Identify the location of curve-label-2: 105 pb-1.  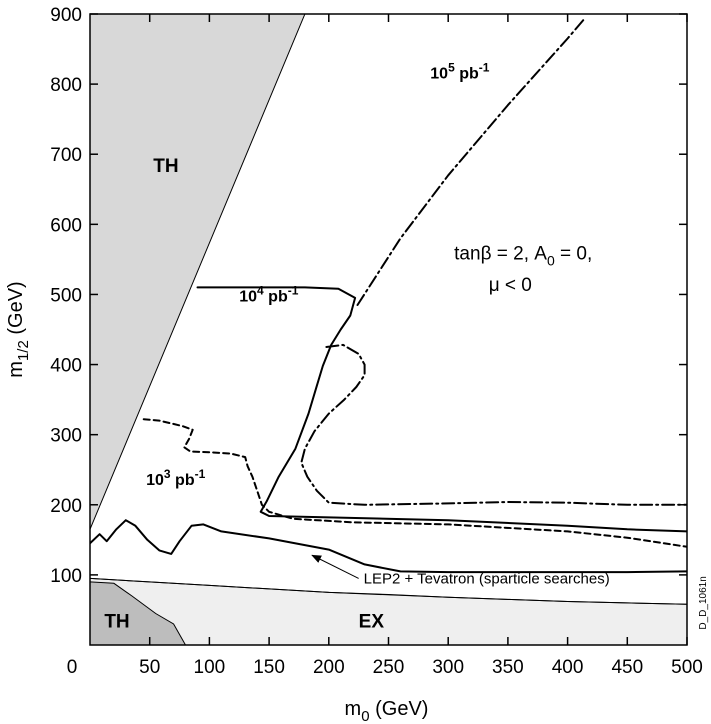
(459, 72).